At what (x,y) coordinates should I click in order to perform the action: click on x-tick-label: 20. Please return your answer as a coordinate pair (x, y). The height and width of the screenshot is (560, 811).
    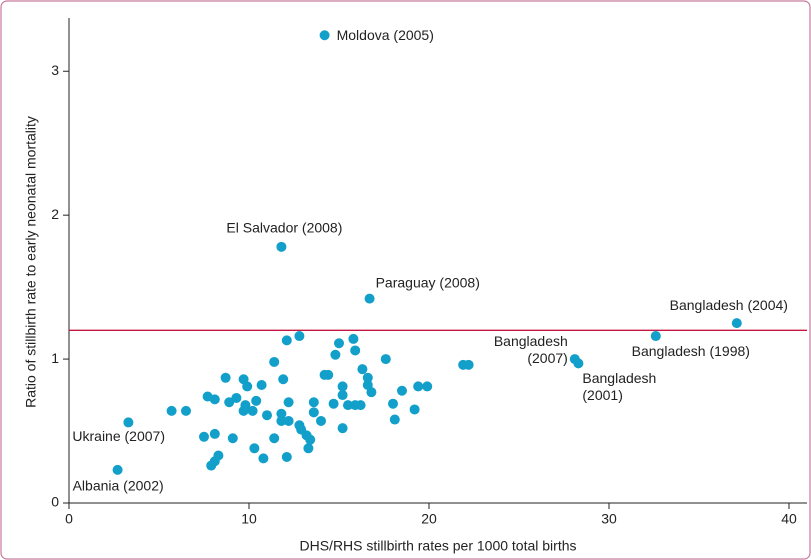
    Looking at the image, I should click on (429, 519).